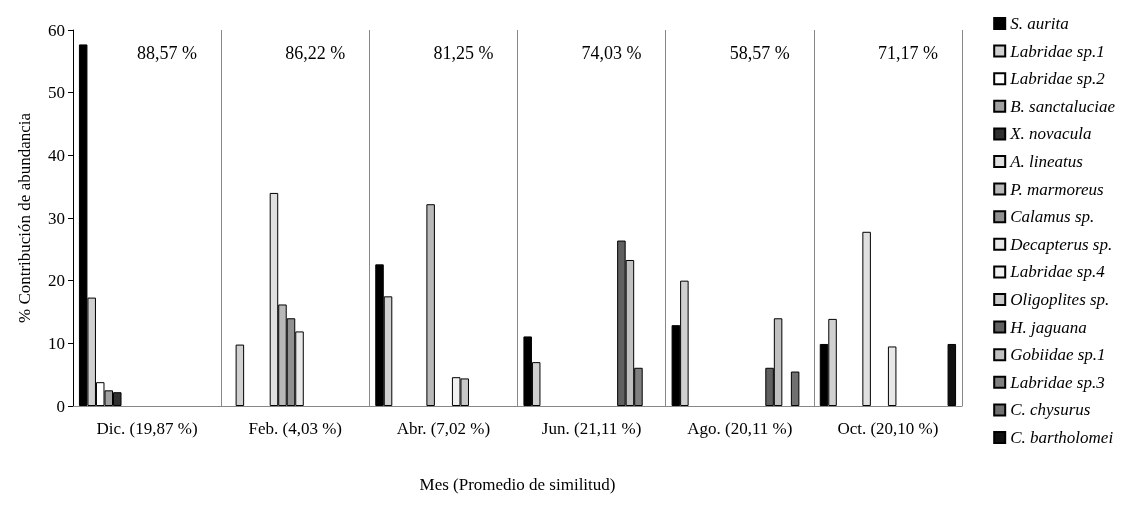 Image resolution: width=1133 pixels, height=508 pixels. What do you see at coordinates (1057, 79) in the screenshot?
I see `legend-label: Labridae sp.2` at bounding box center [1057, 79].